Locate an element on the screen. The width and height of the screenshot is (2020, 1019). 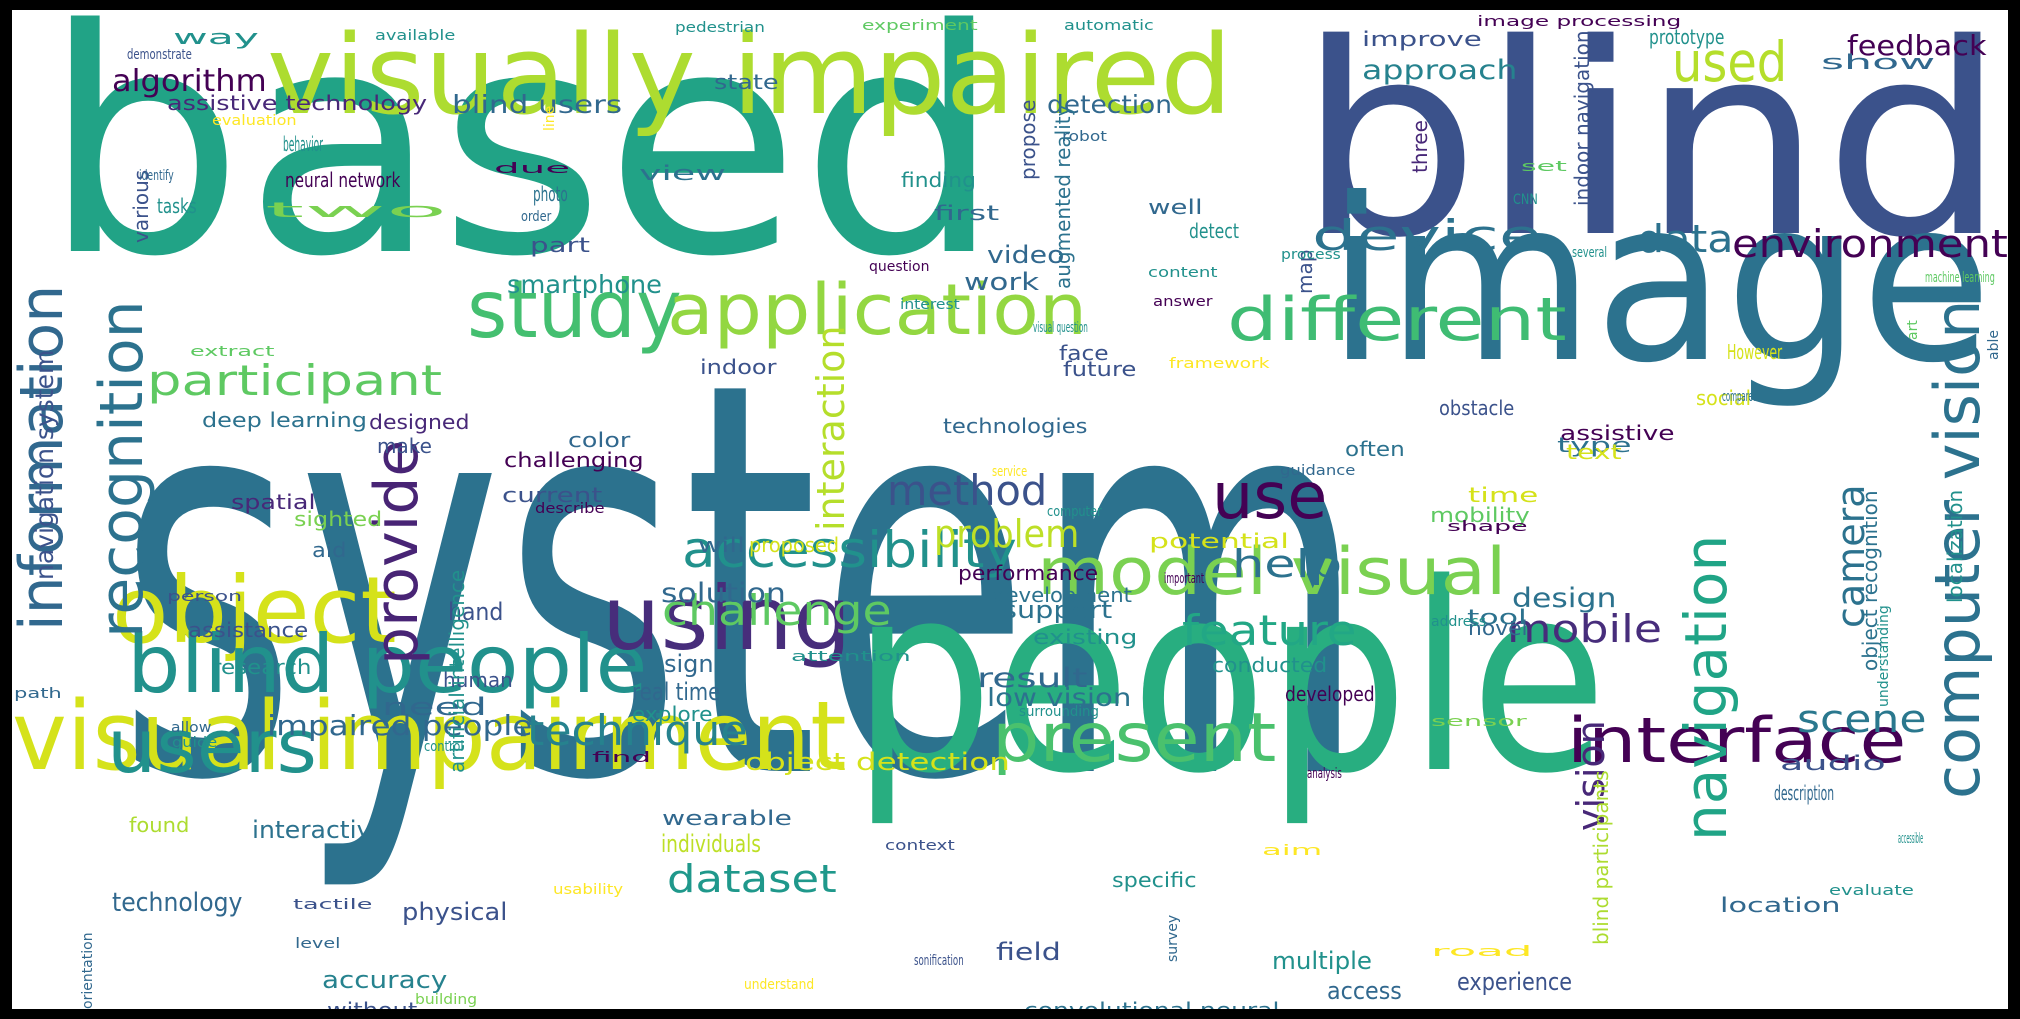
word-aid: aid is located at coordinates (329, 550).